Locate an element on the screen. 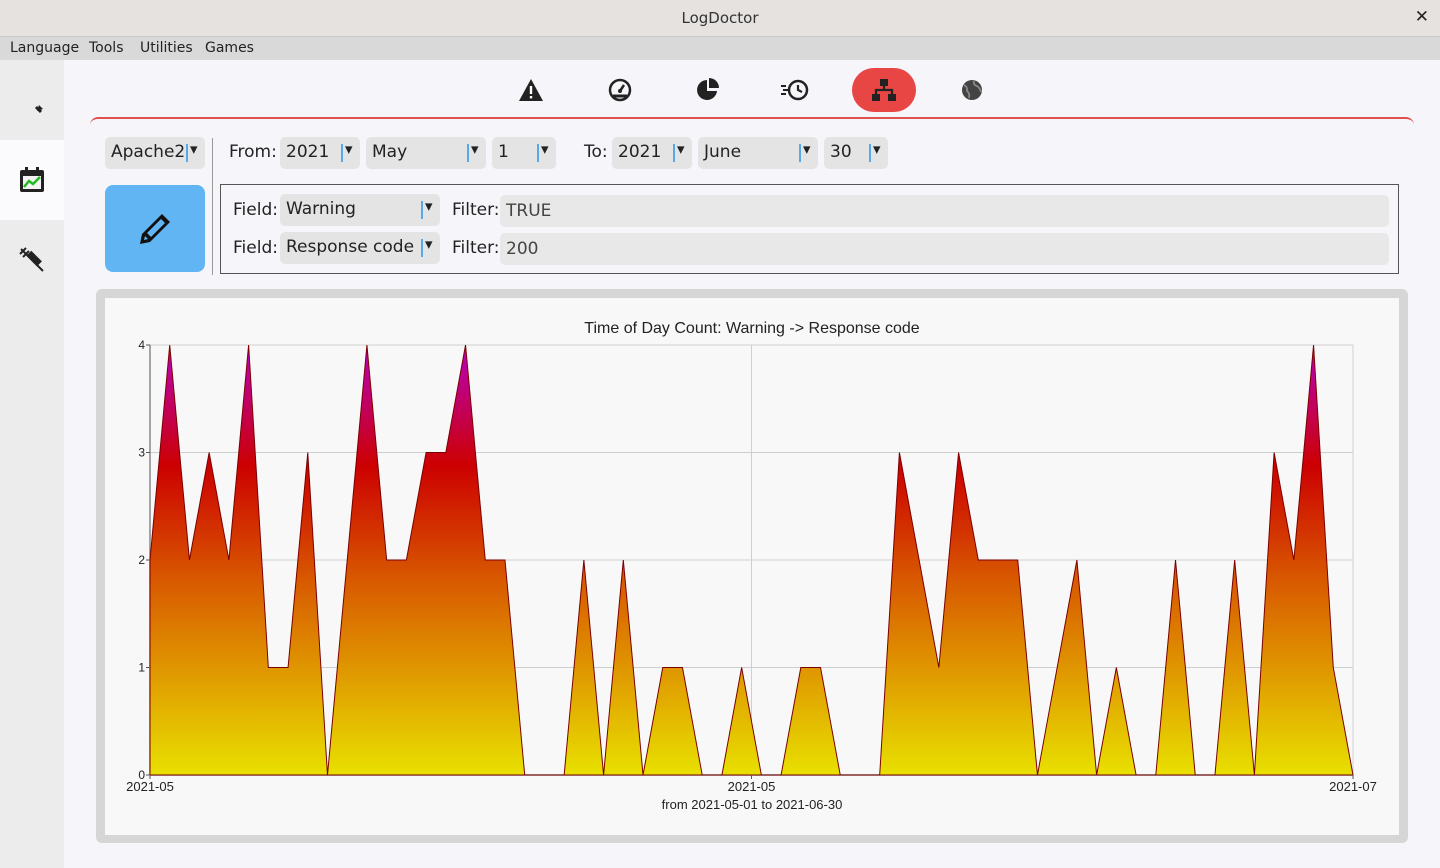 The height and width of the screenshot is (868, 1440). y-tick-label: 0 is located at coordinates (141, 775).